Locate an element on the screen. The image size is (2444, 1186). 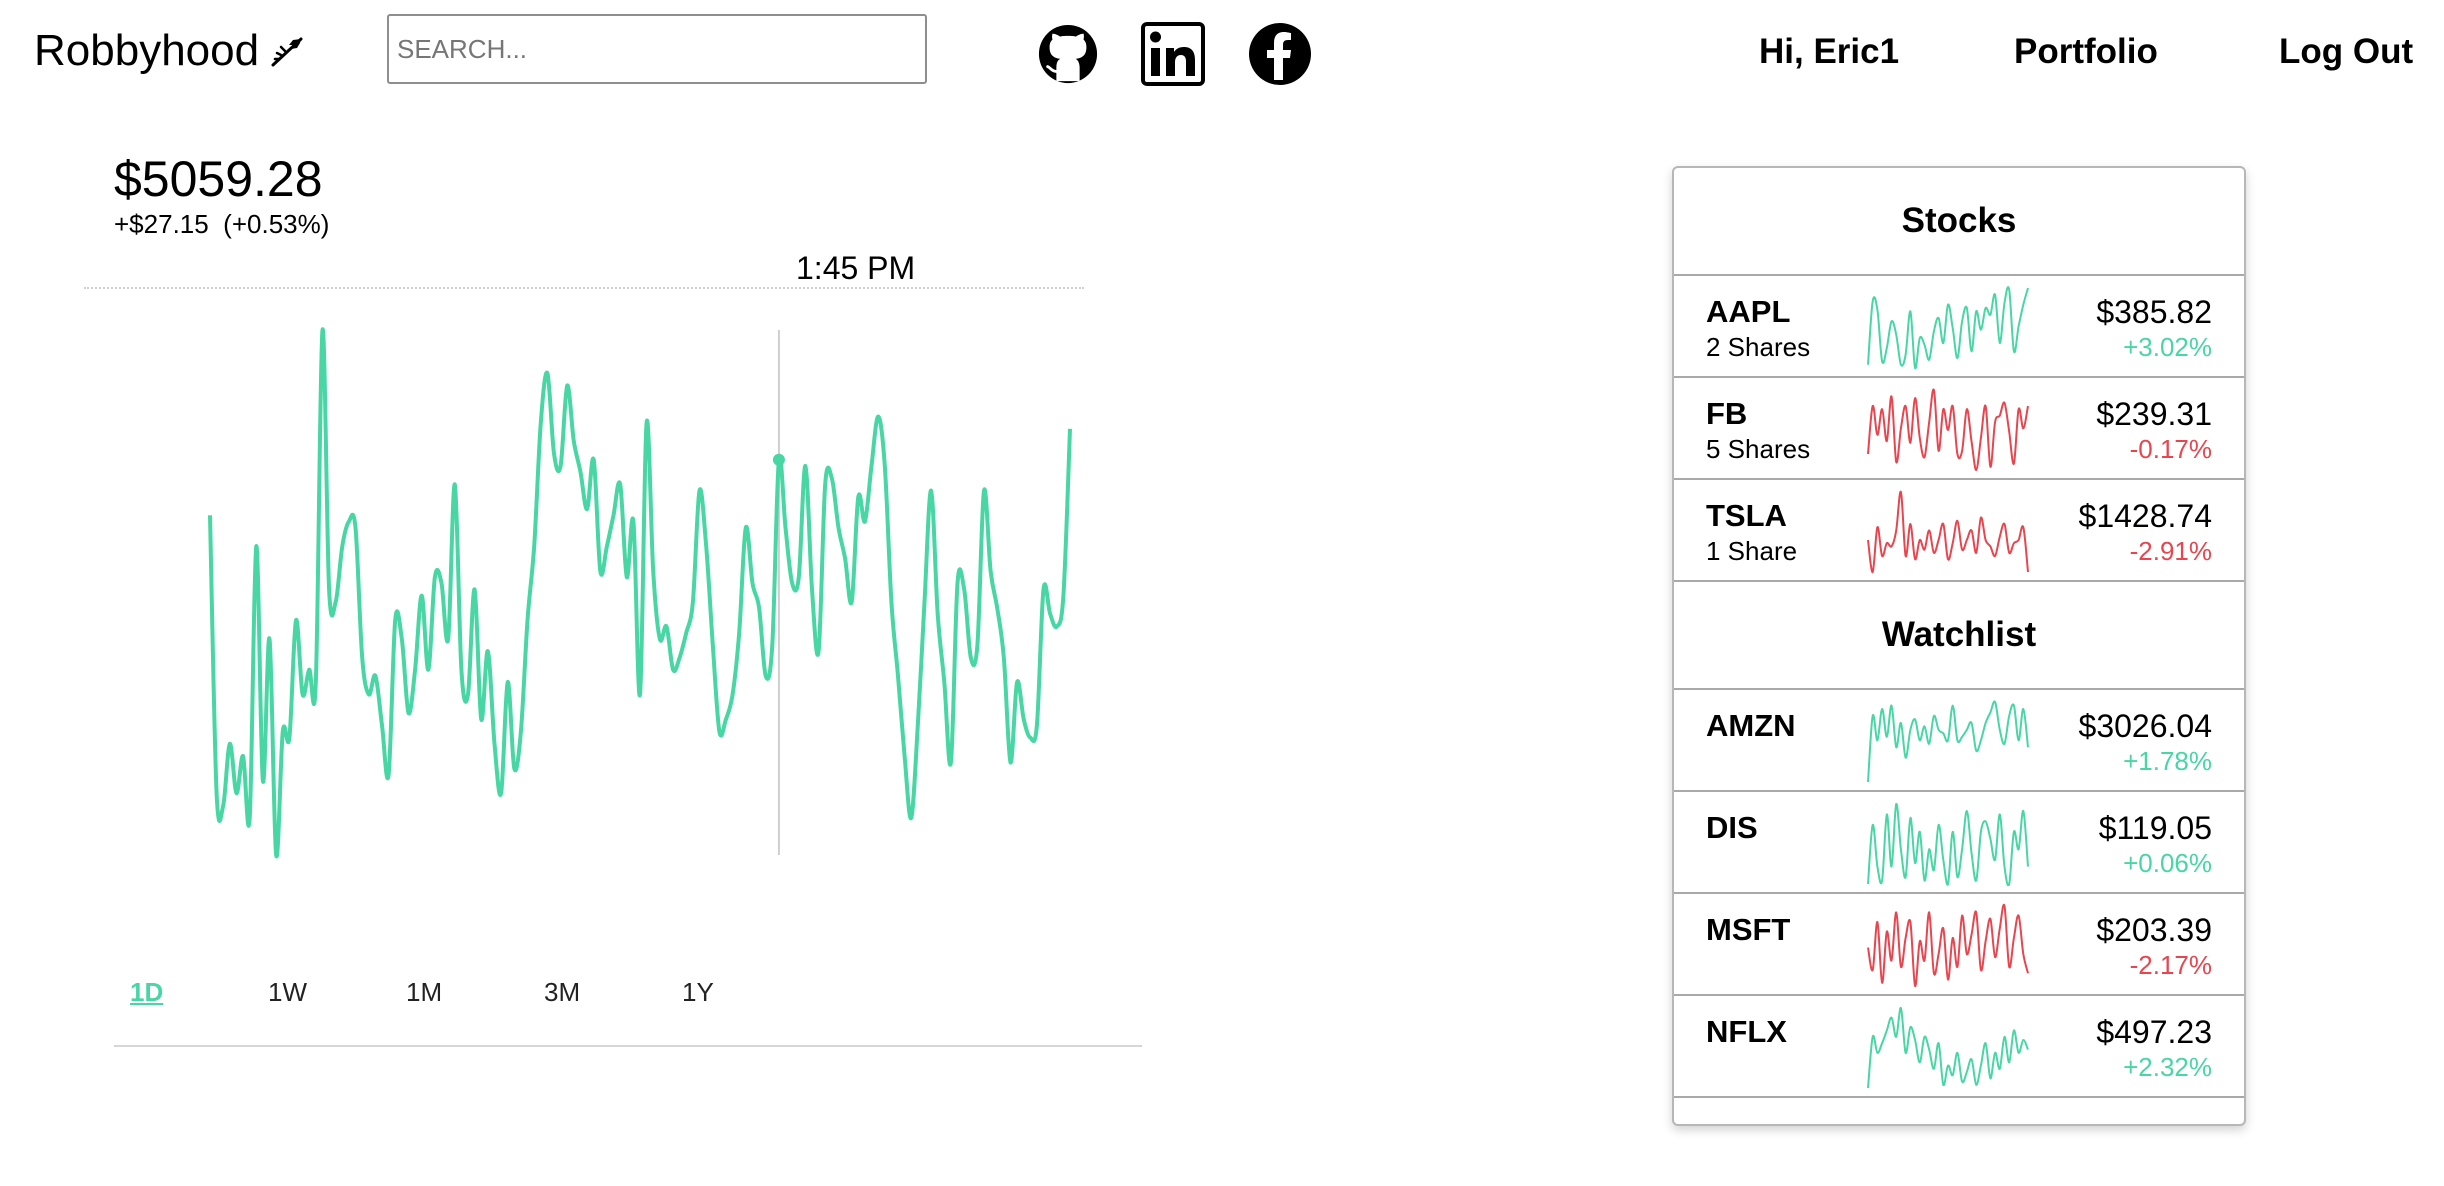
github-icon is located at coordinates (1068, 54).